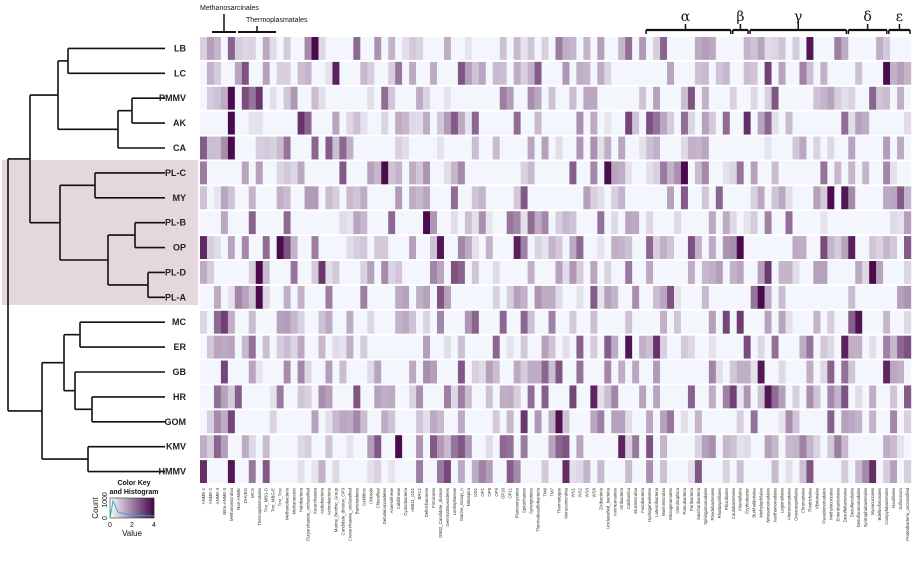 This screenshot has height=568, width=923. Describe the element at coordinates (180, 73) in the screenshot. I see `row-label: LC` at that location.